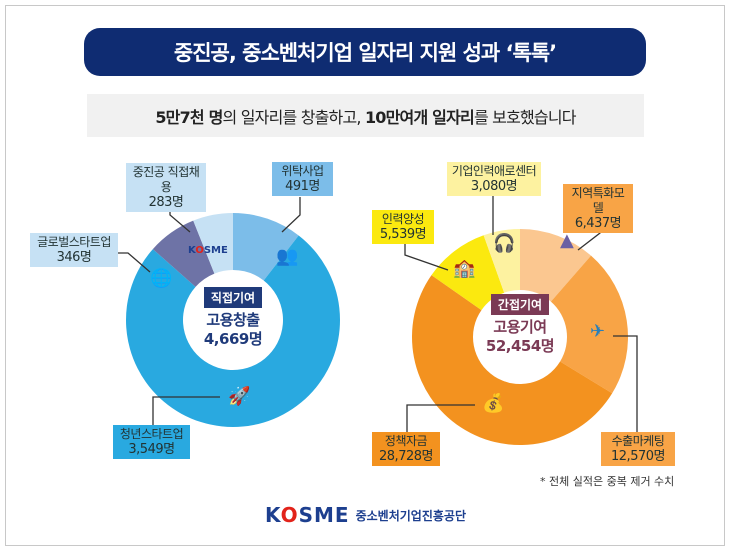  I want to click on label-youth: 청년스타트업 3,549명, so click(151, 442).